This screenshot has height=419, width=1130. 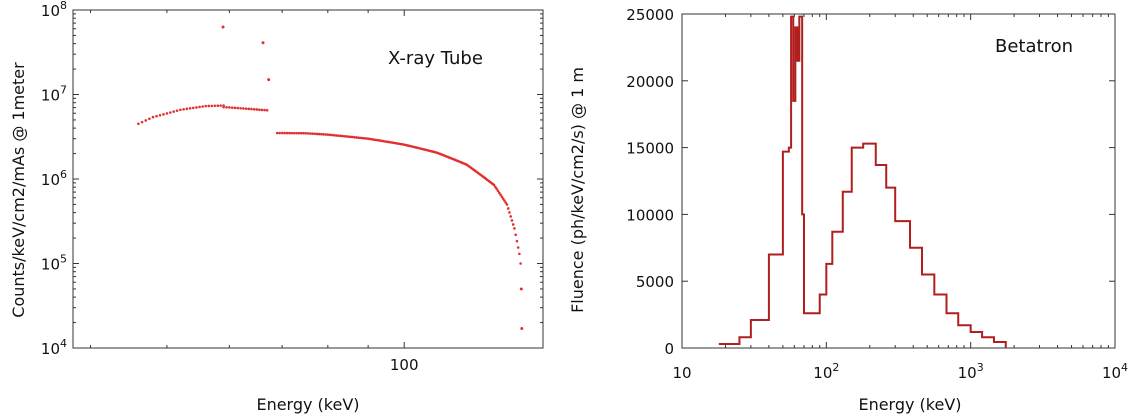 I want to click on right-annotation: Betatron, so click(x=1034, y=46).